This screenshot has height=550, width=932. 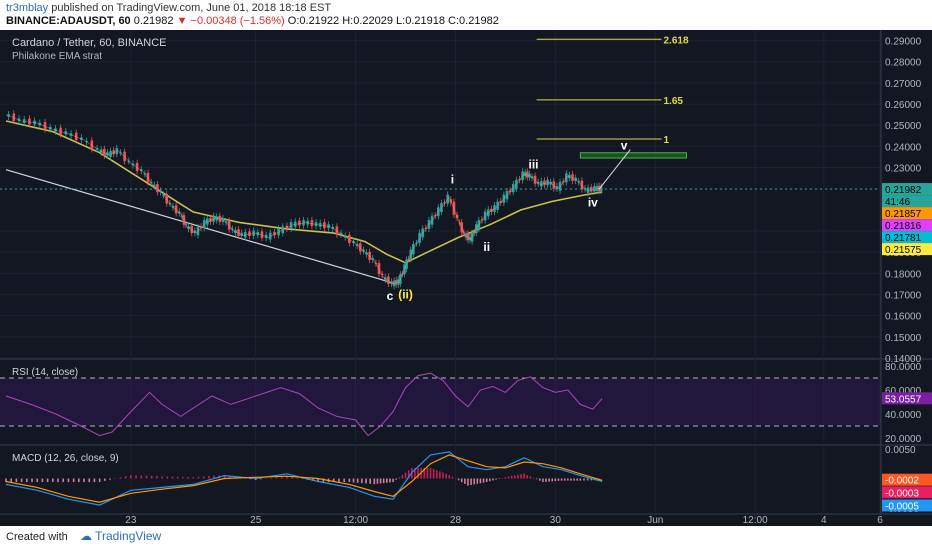 I want to click on price-tick-label: 0.25000, so click(x=903, y=126).